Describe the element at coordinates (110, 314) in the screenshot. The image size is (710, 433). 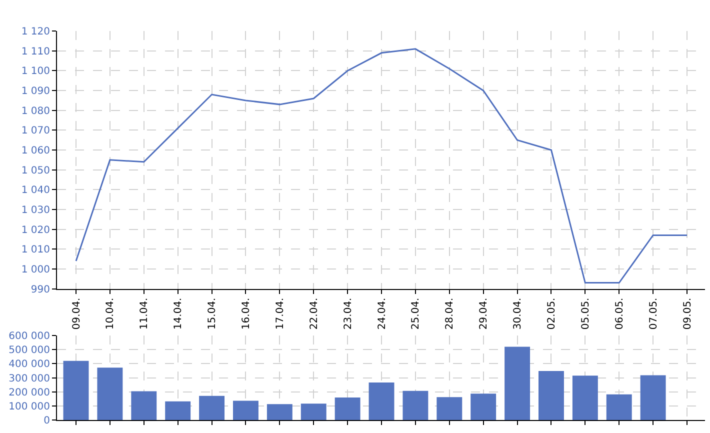
I see `x-tick-label: 10.04.` at that location.